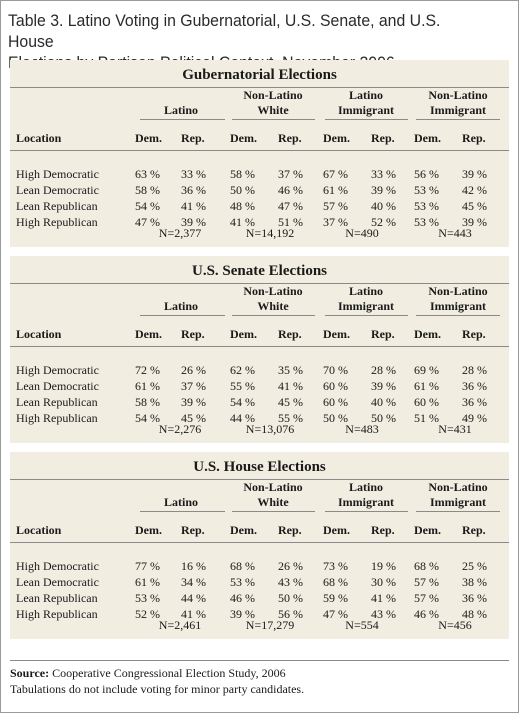 Image resolution: width=519 pixels, height=713 pixels. What do you see at coordinates (290, 370) in the screenshot?
I see `rep-value-cell: 35 %` at bounding box center [290, 370].